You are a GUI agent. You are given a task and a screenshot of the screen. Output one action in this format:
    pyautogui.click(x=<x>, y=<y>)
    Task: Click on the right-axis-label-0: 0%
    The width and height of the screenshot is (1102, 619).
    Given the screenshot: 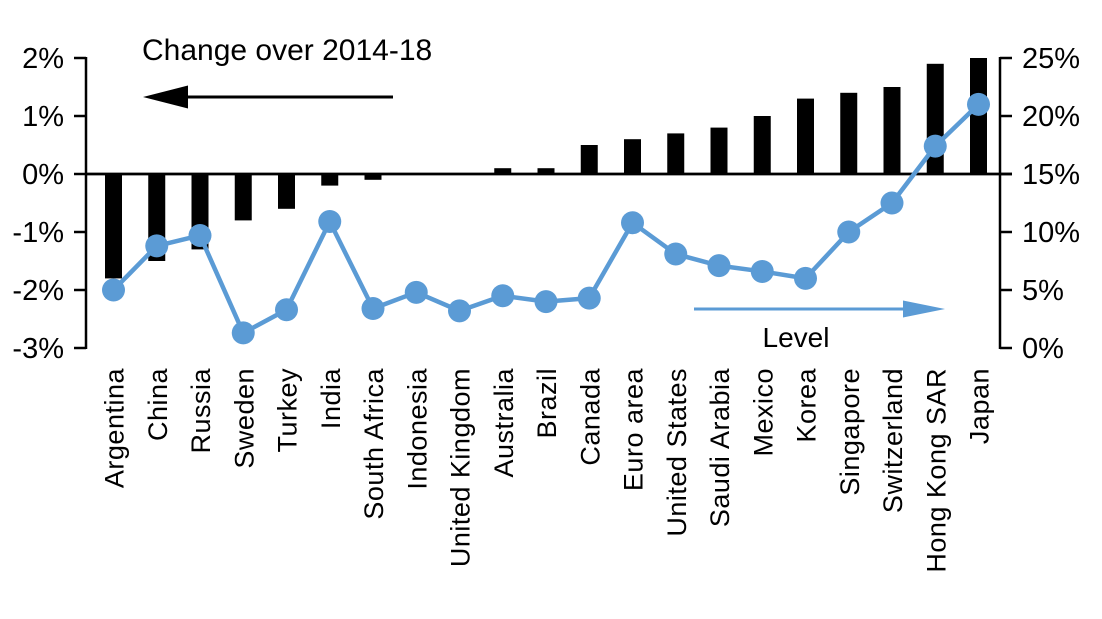 What is the action you would take?
    pyautogui.click(x=1043, y=349)
    